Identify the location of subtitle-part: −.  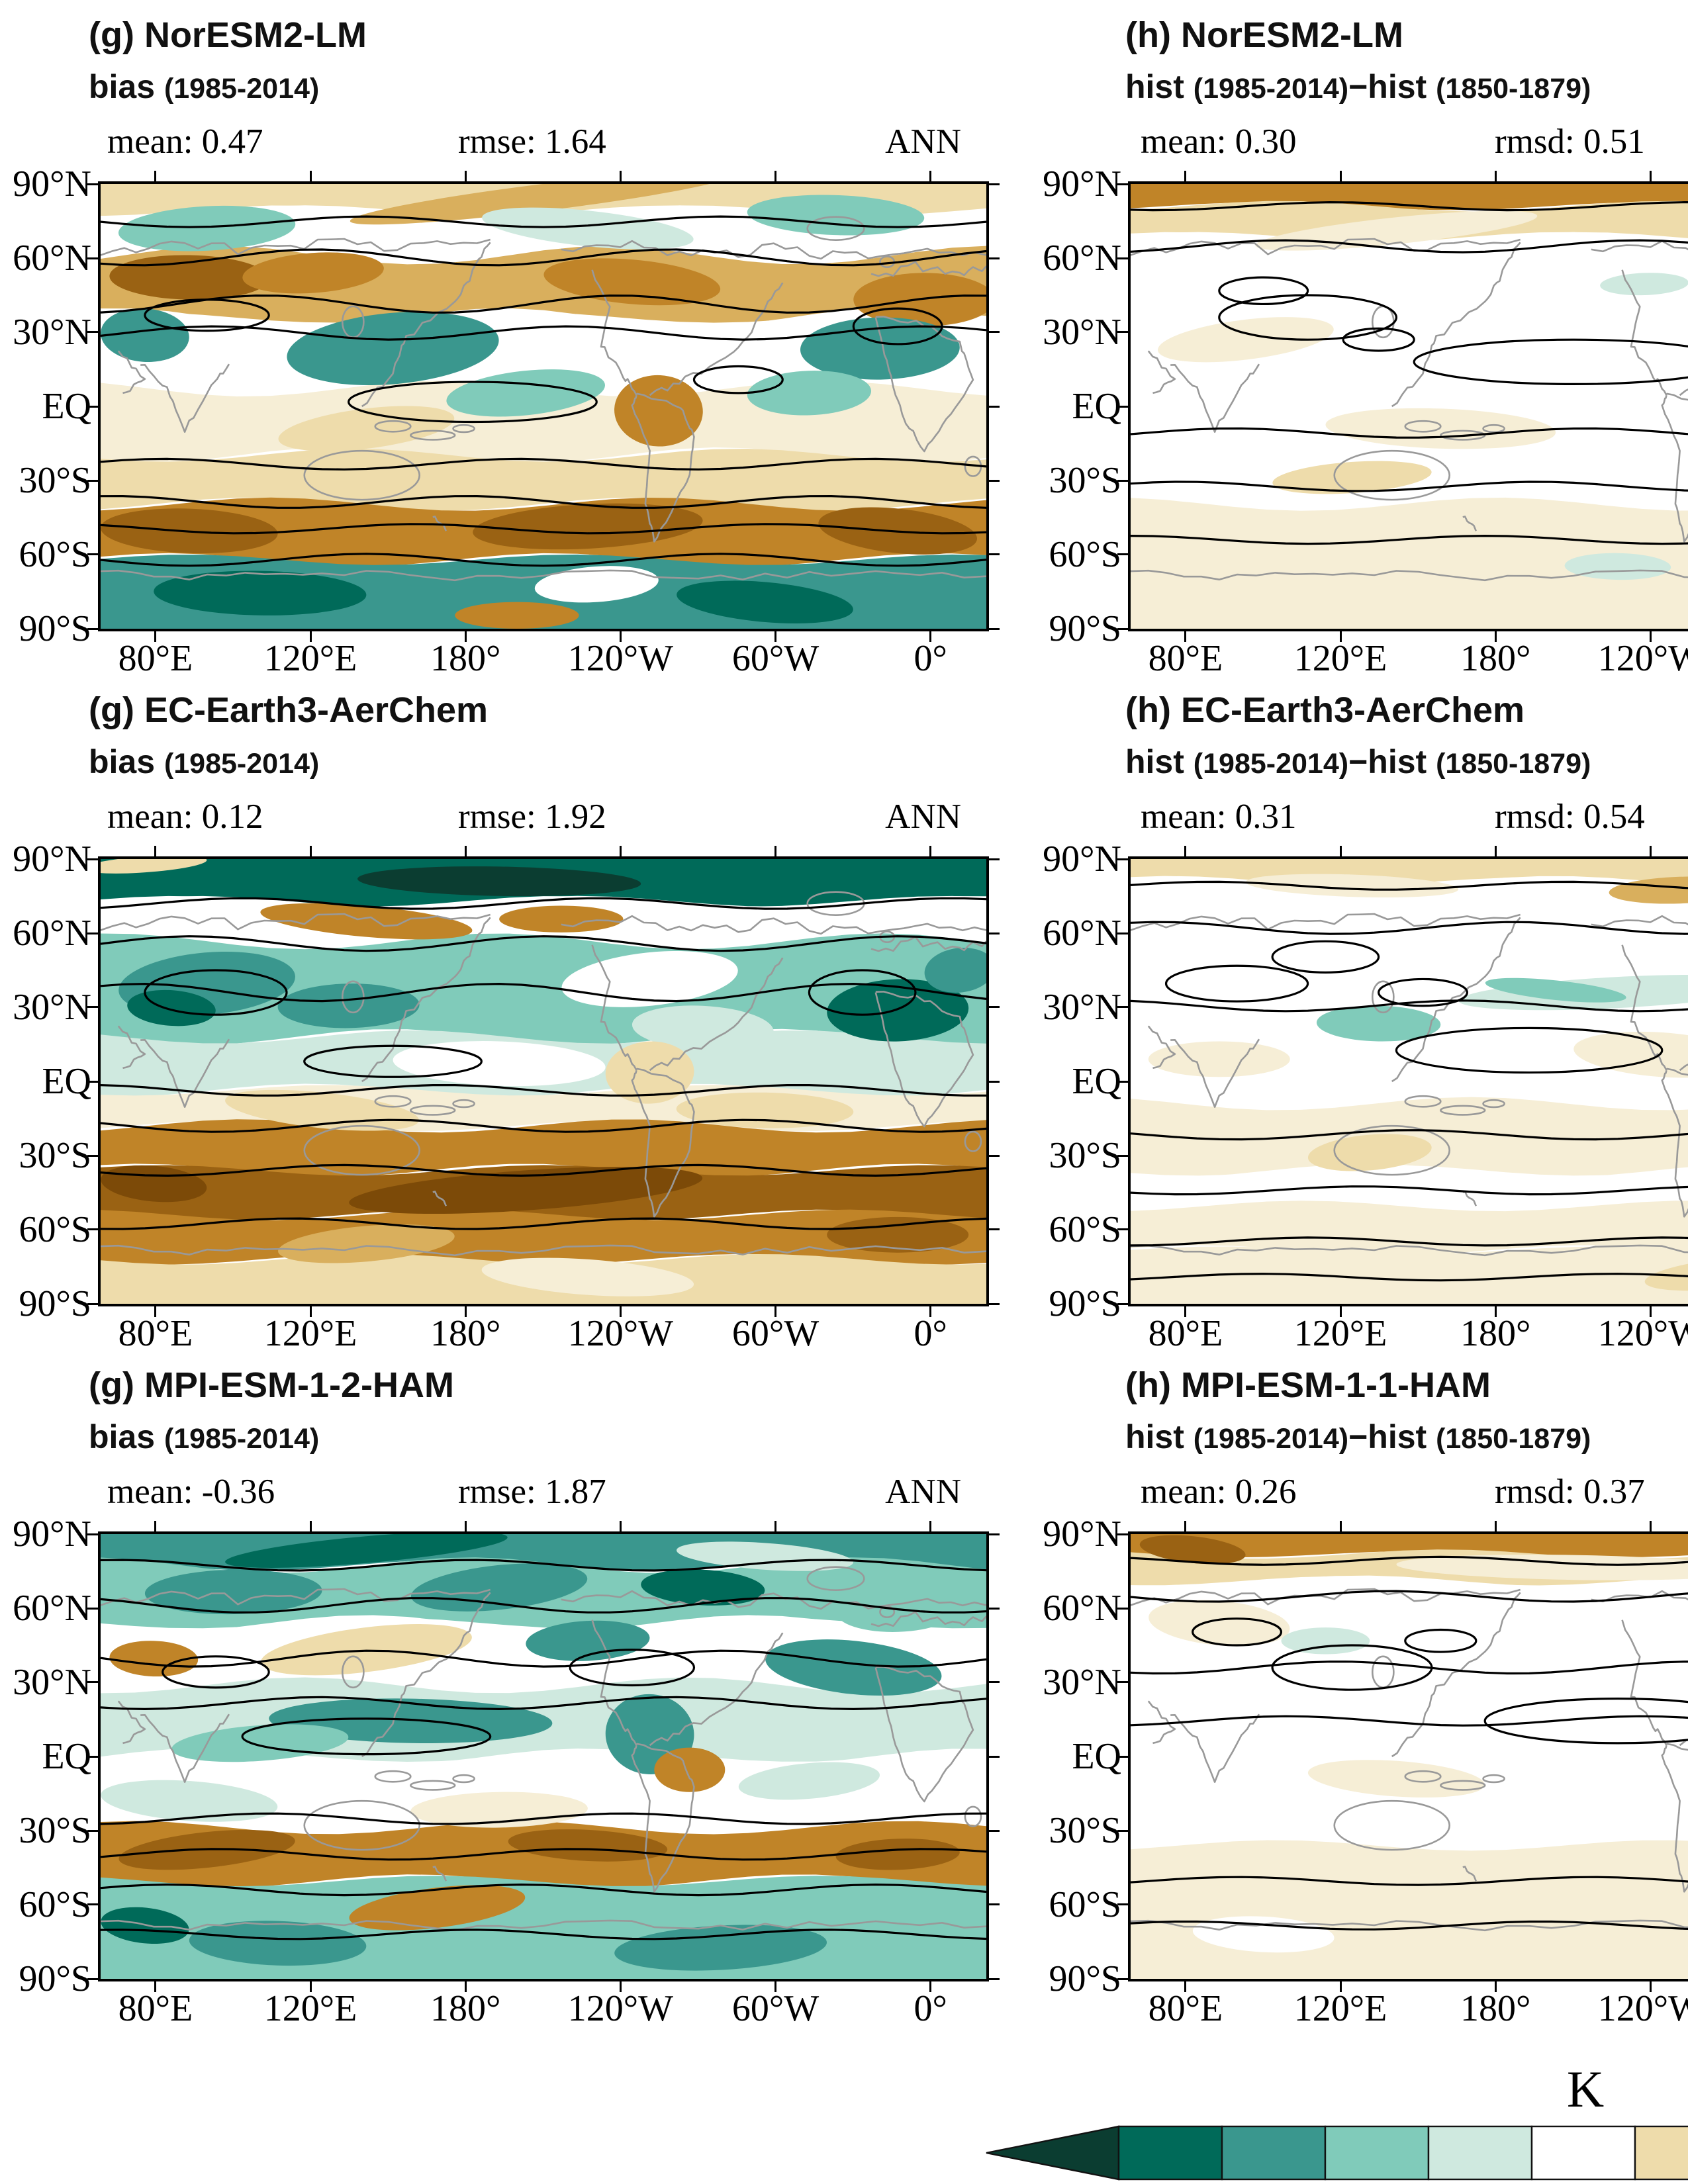
(1358, 761).